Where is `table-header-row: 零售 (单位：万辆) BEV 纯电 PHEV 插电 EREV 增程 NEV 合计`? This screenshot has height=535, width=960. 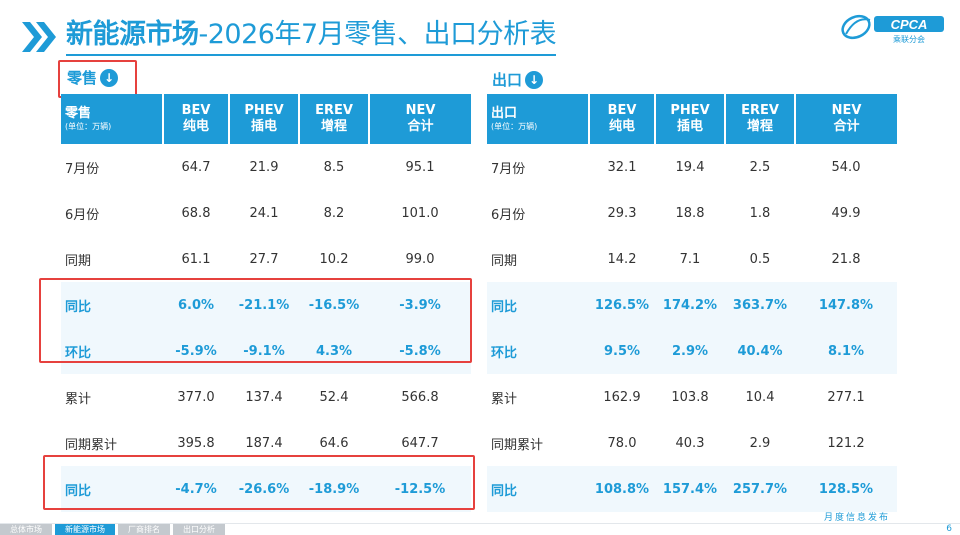 table-header-row: 零售 (单位：万辆) BEV 纯电 PHEV 插电 EREV 增程 NEV 合计 is located at coordinates (266, 119).